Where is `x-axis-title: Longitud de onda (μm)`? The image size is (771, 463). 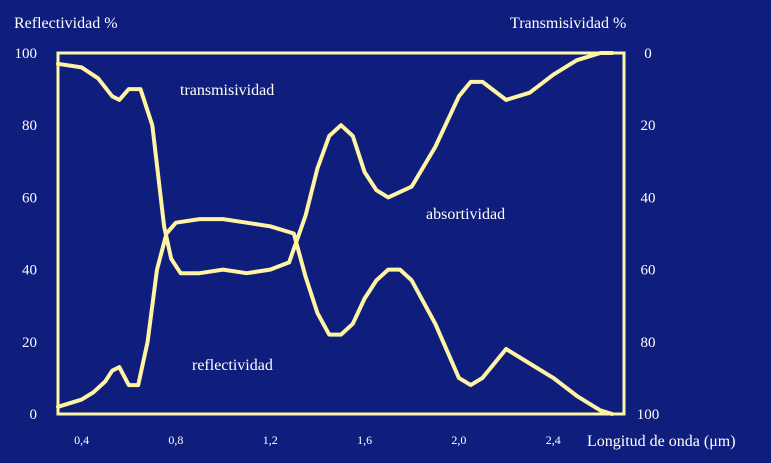
x-axis-title: Longitud de onda (μm) is located at coordinates (661, 441).